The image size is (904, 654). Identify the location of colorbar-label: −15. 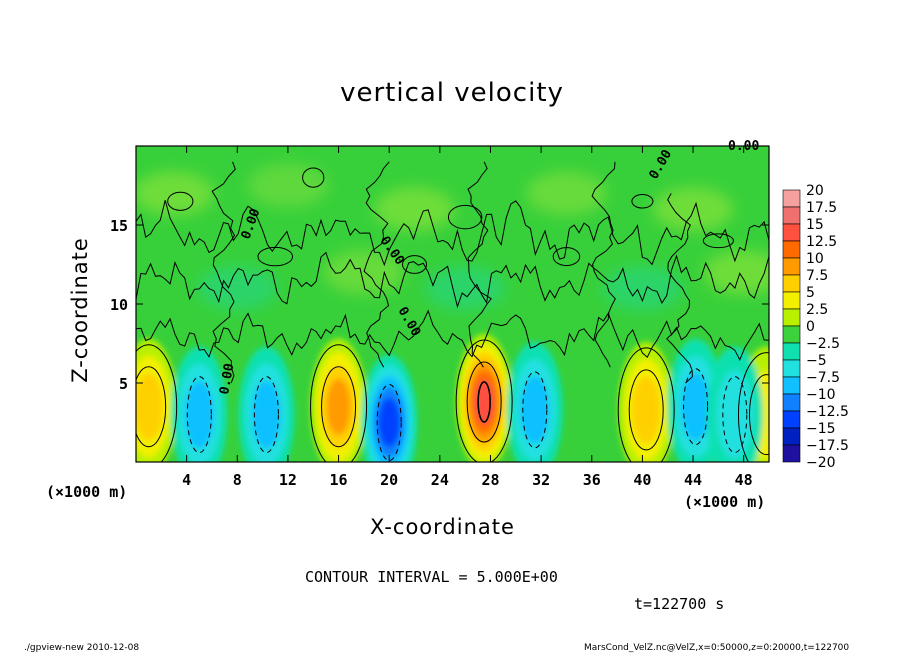
(821, 429).